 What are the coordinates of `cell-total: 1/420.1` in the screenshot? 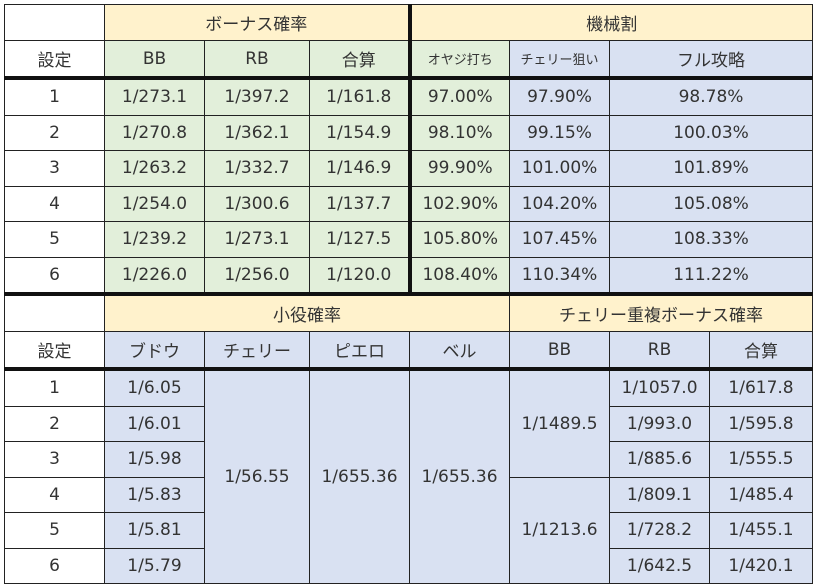 It's located at (761, 565).